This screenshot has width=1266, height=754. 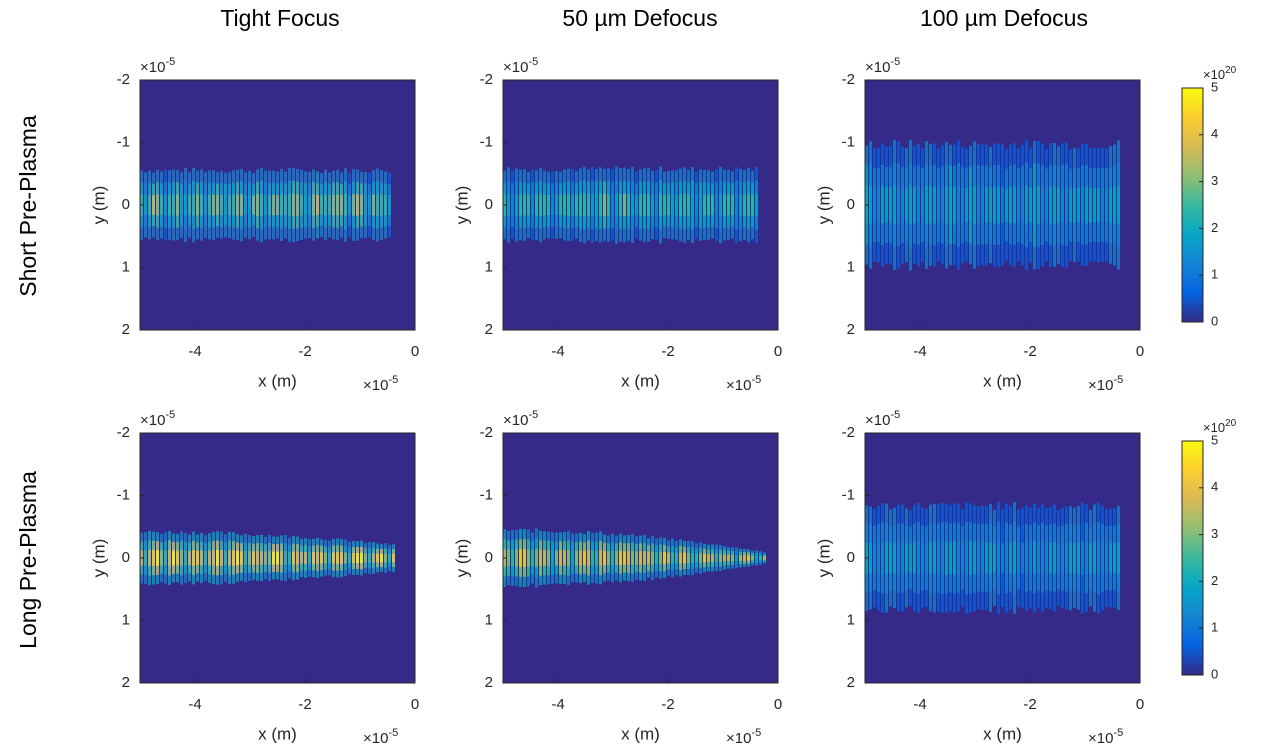 I want to click on multiplier-exponent: -5, so click(x=895, y=62).